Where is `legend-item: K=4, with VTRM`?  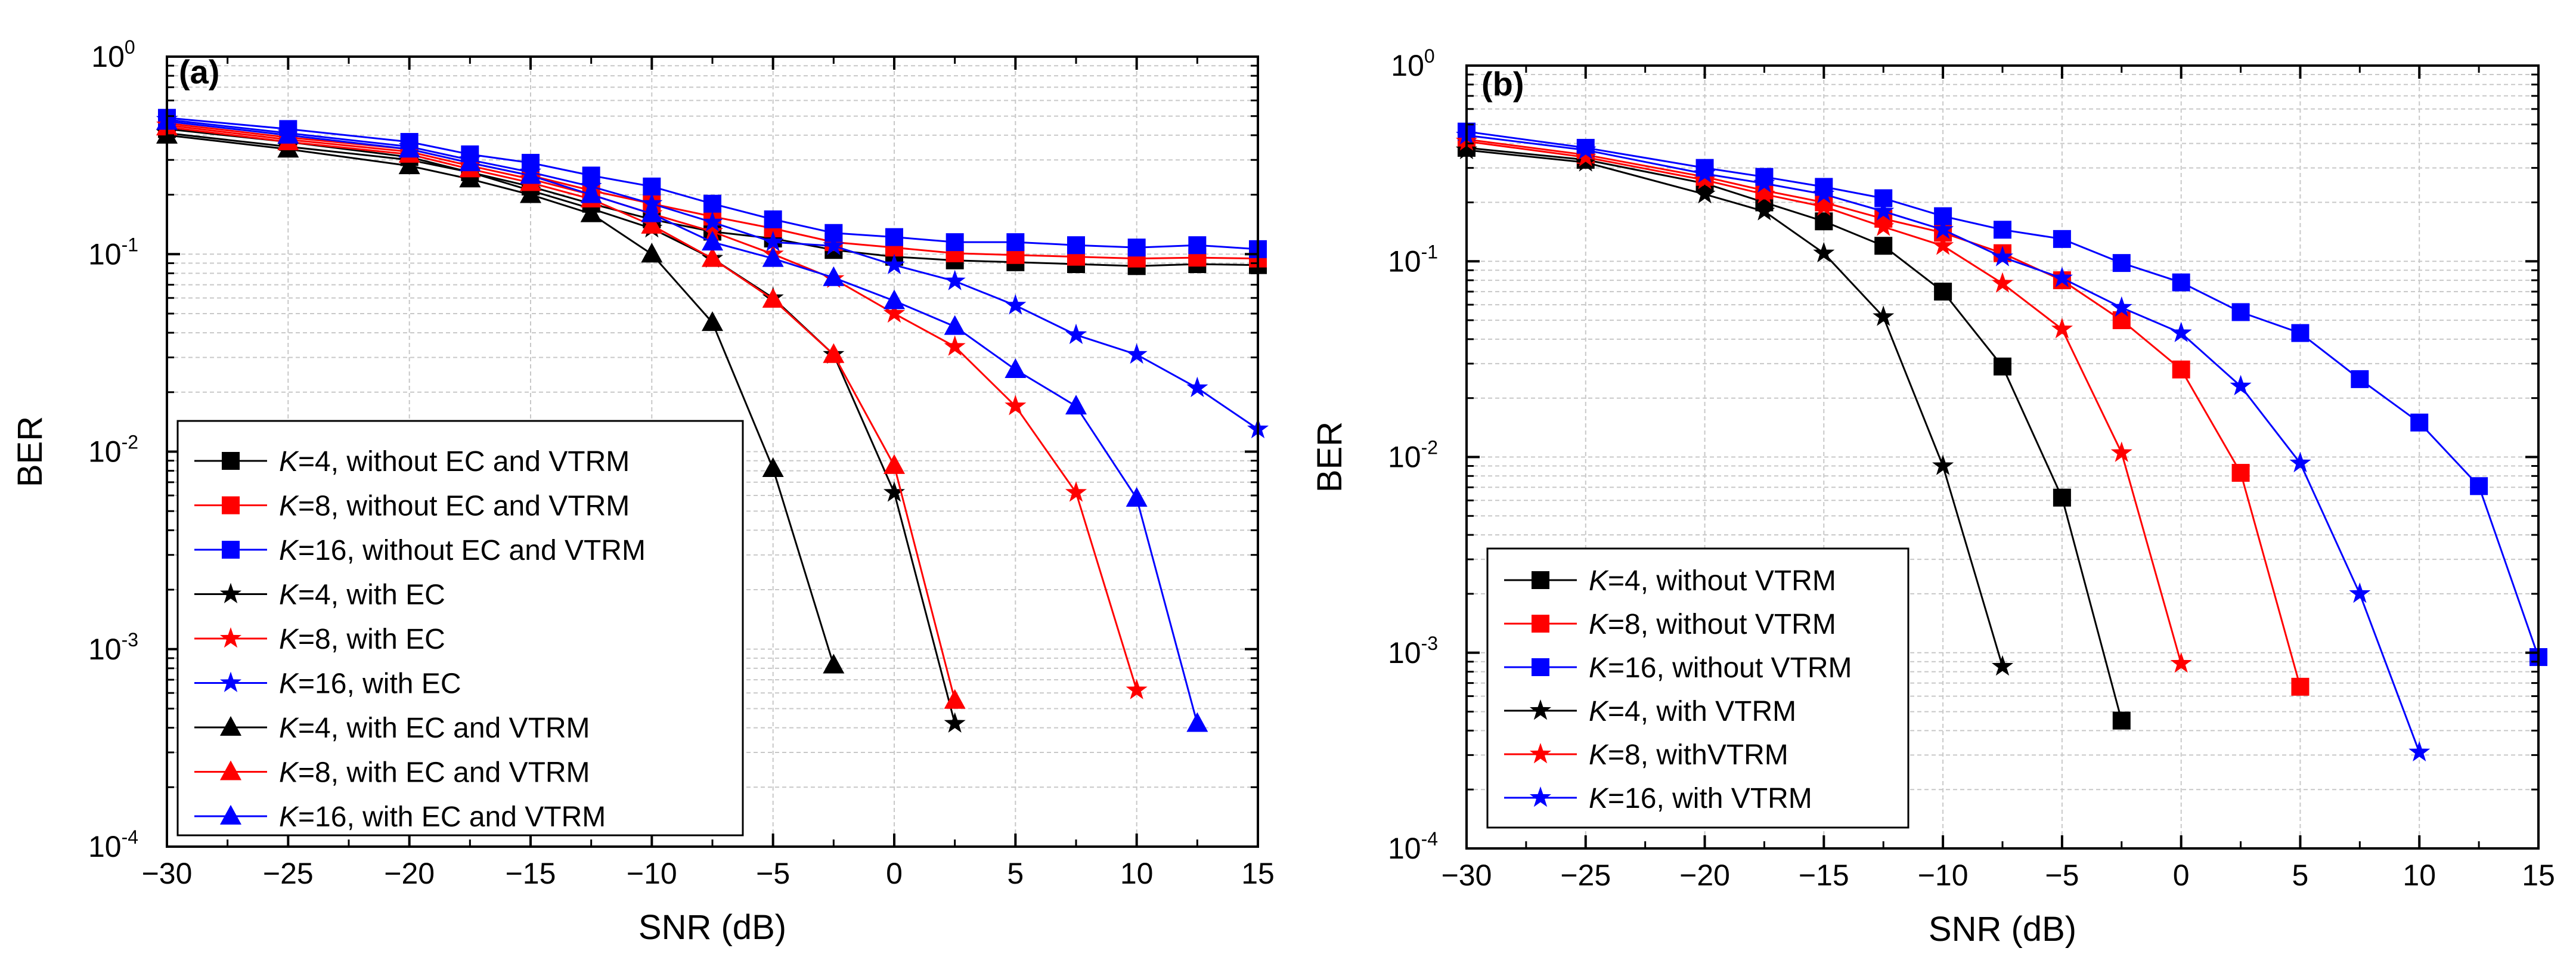 legend-item: K=4, with VTRM is located at coordinates (1650, 711).